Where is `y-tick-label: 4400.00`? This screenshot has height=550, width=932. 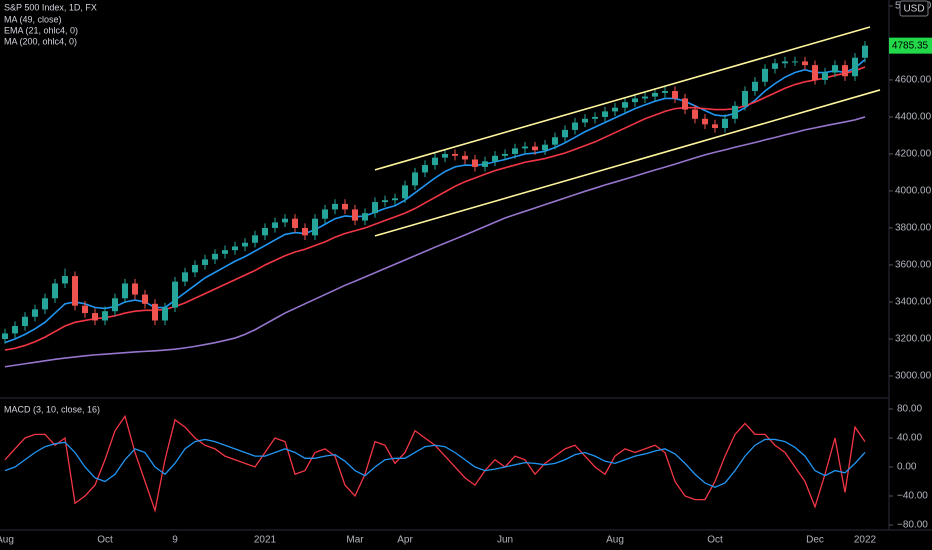
y-tick-label: 4400.00 is located at coordinates (913, 117).